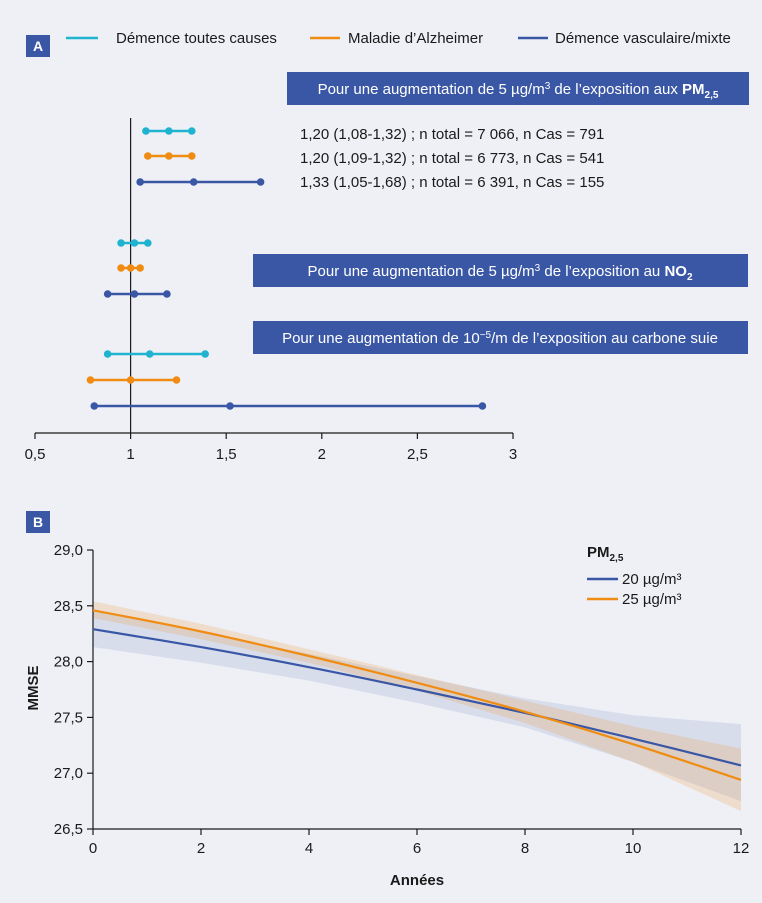 This screenshot has width=762, height=903. What do you see at coordinates (68, 829) in the screenshot?
I see `y-tick-label: 26,5` at bounding box center [68, 829].